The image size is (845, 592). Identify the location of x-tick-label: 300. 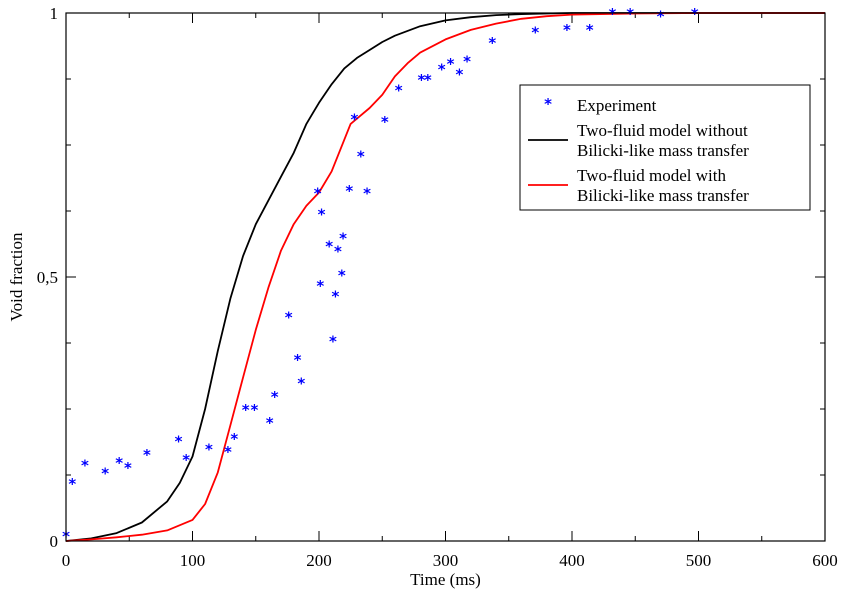
(446, 560).